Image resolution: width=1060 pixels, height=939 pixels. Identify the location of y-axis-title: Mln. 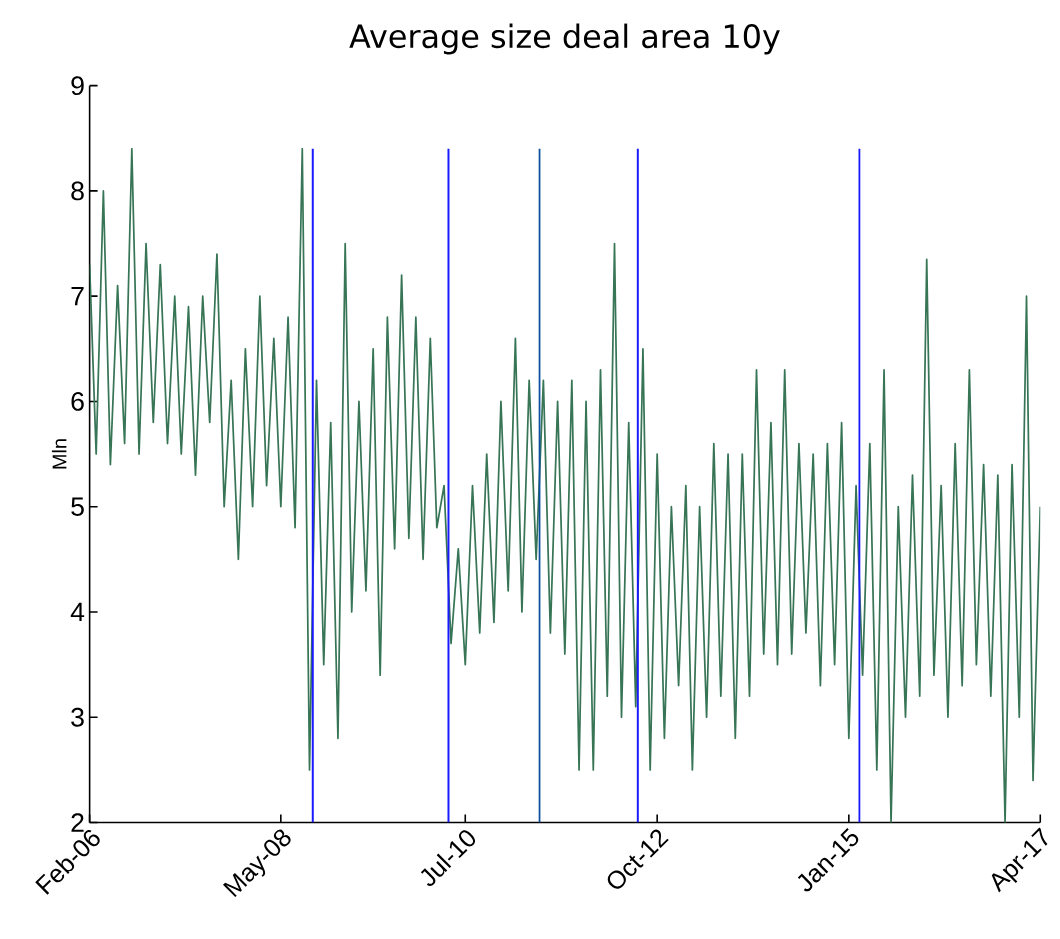
(59, 454).